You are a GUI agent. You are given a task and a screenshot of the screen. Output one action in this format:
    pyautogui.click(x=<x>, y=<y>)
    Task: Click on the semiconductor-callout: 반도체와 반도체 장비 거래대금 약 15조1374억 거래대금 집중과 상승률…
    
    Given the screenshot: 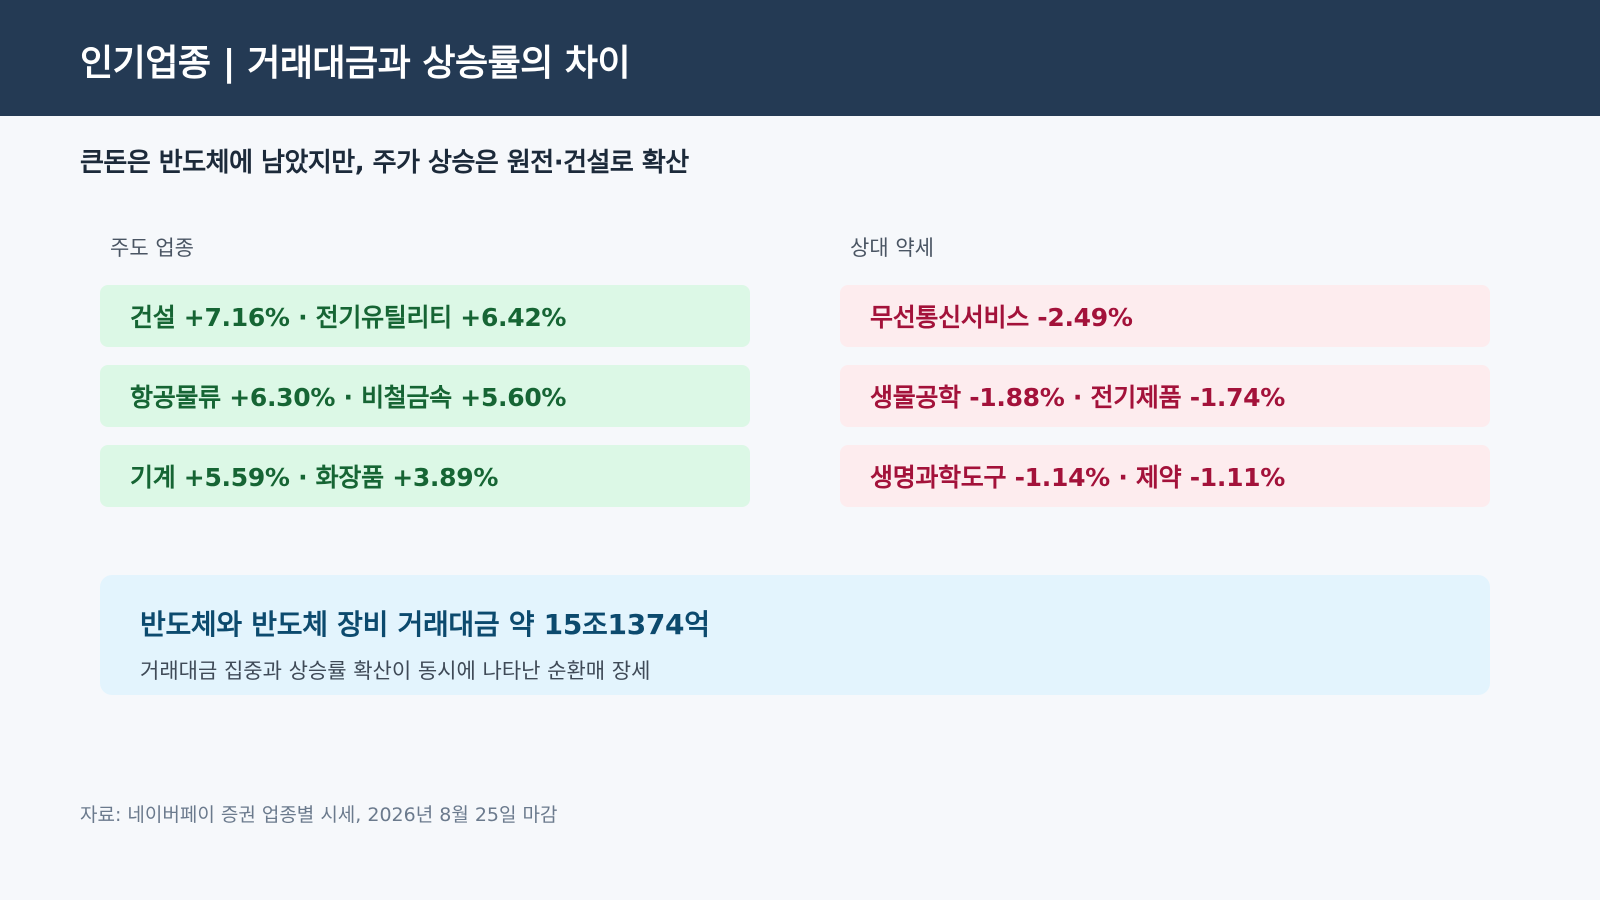 What is the action you would take?
    pyautogui.click(x=795, y=635)
    